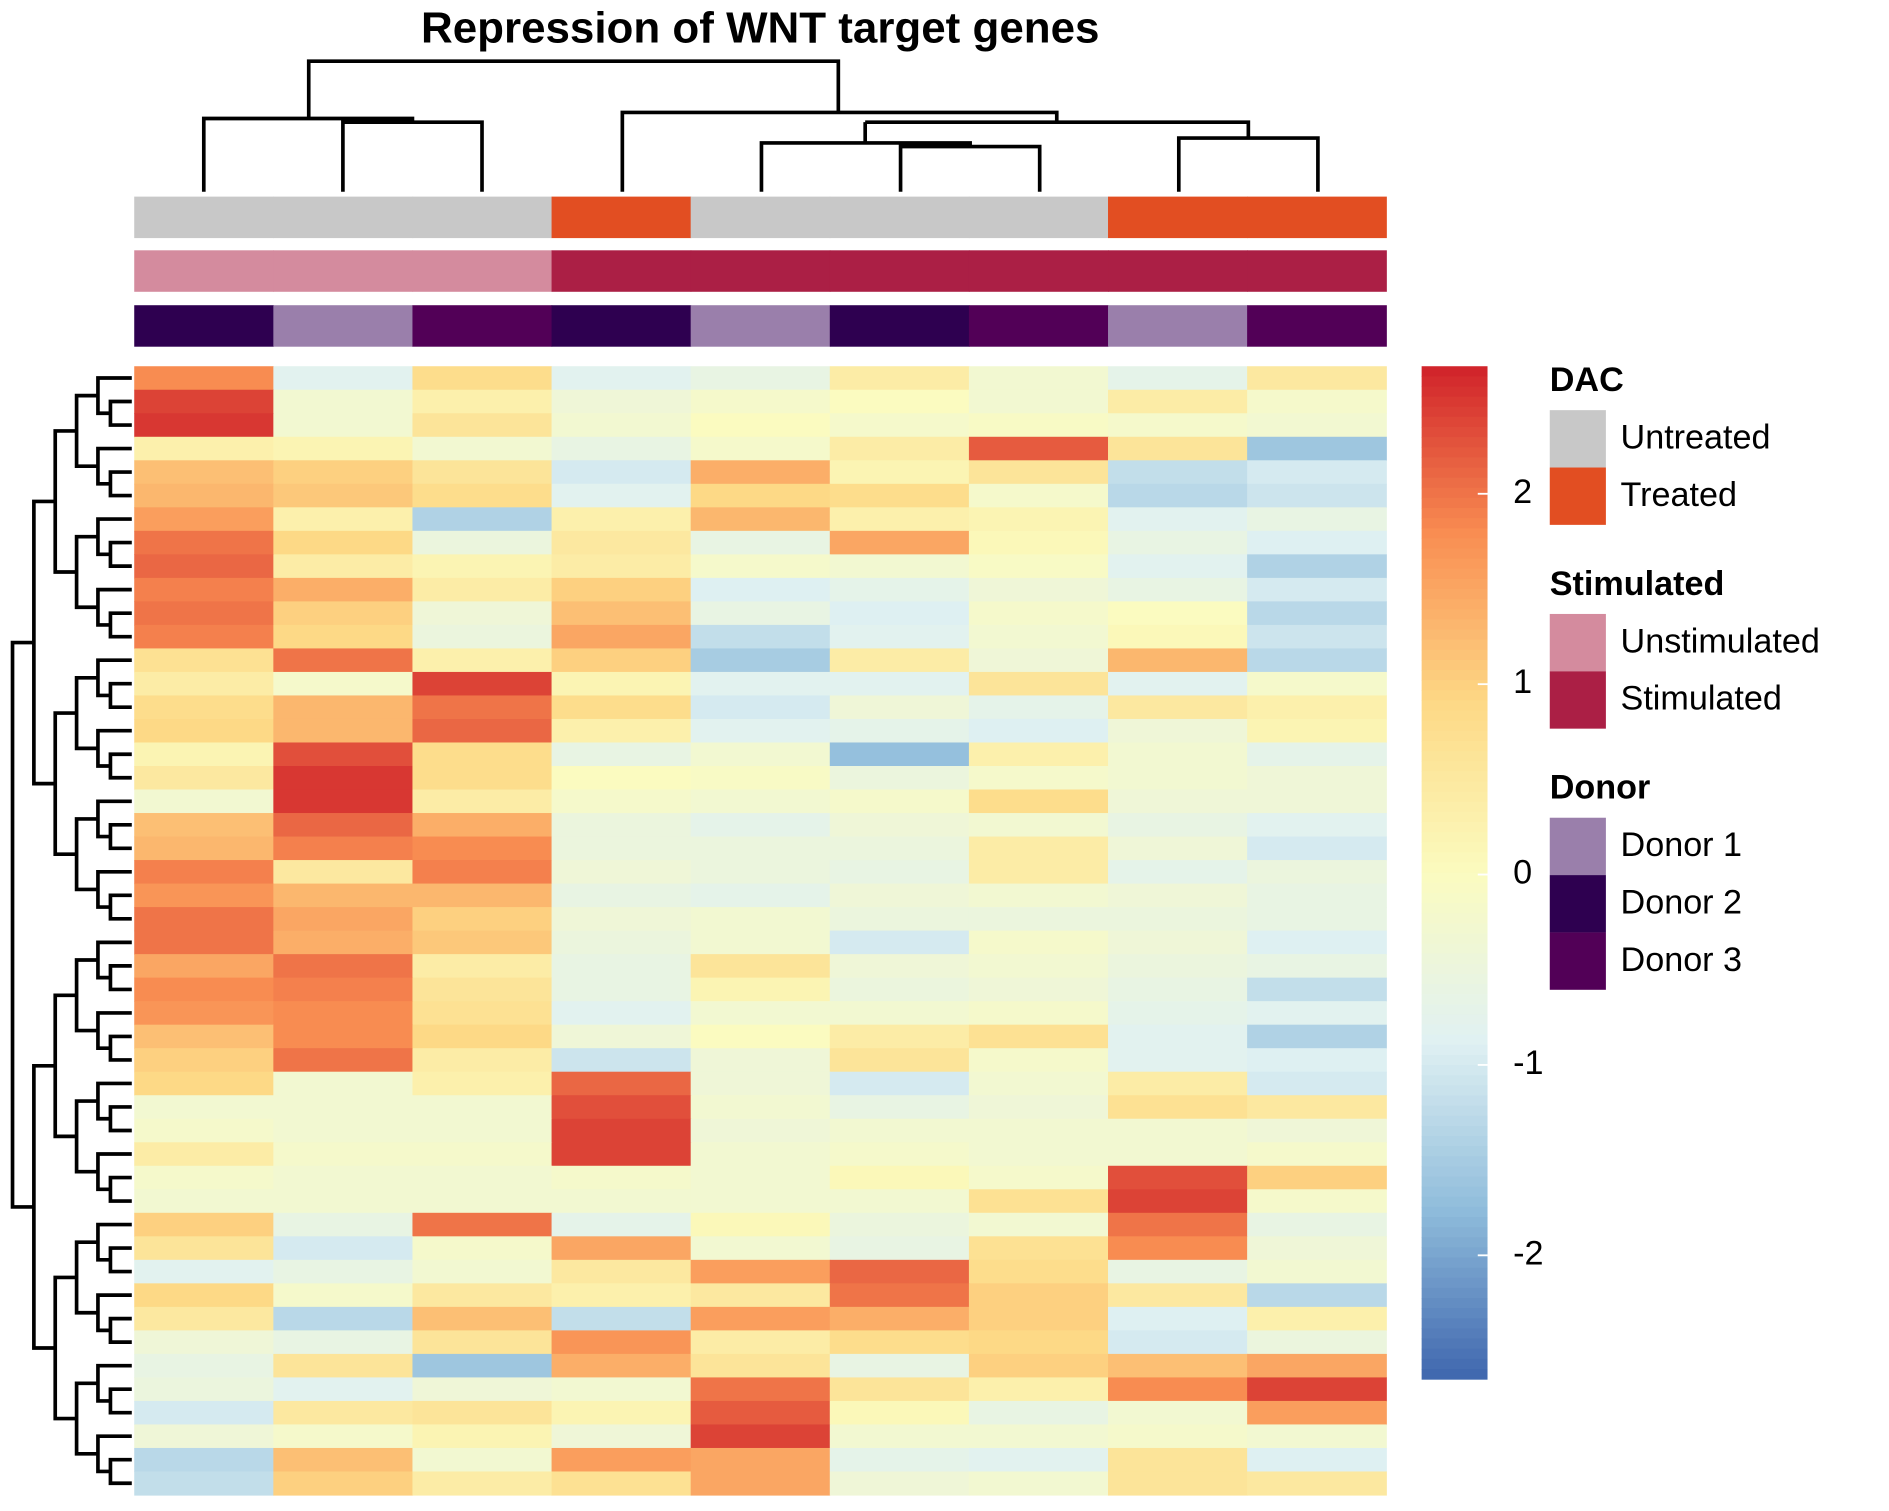 Image resolution: width=1889 pixels, height=1511 pixels. Describe the element at coordinates (1522, 492) in the screenshot. I see `colorbar-tick-label: 2` at that location.